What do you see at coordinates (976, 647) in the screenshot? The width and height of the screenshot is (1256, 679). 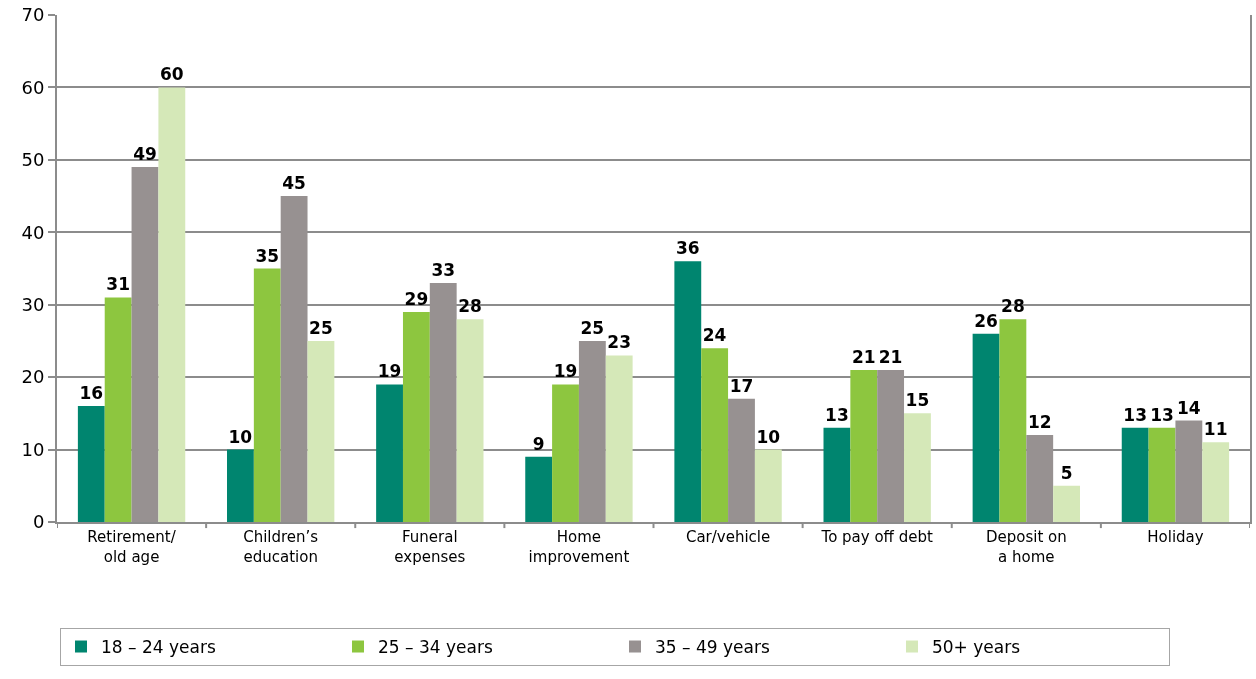 I see `legend-label: 50+ years` at bounding box center [976, 647].